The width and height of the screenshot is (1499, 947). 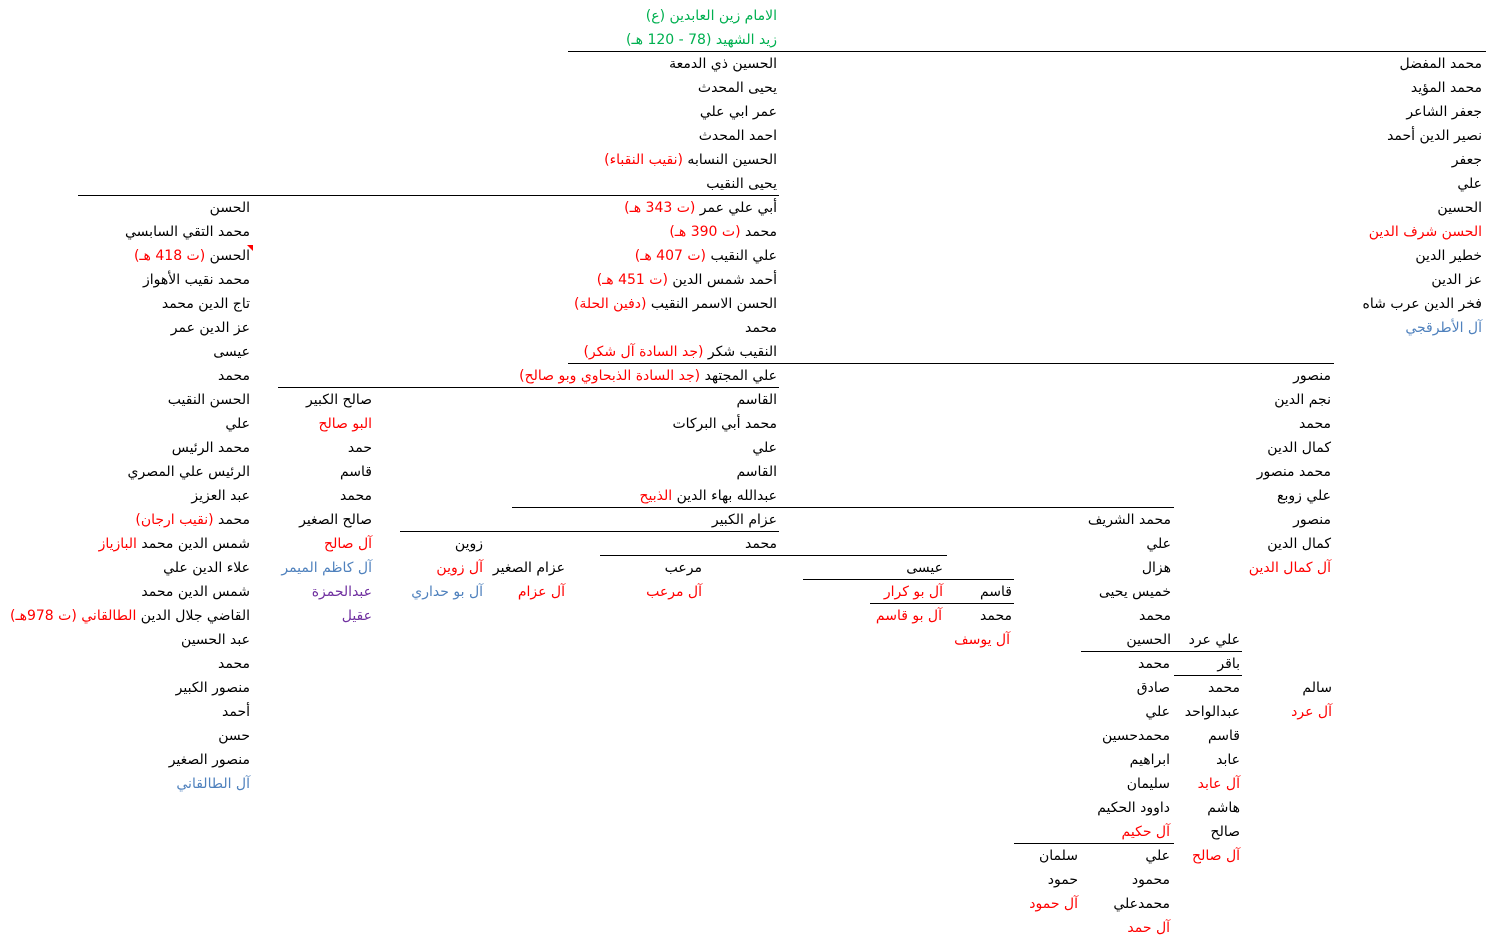 I want to click on left-branch-name: منصور الصغير, so click(x=209, y=760).